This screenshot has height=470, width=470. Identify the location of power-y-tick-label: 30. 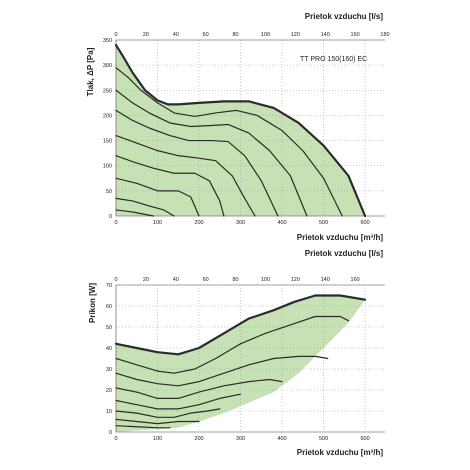
(109, 370).